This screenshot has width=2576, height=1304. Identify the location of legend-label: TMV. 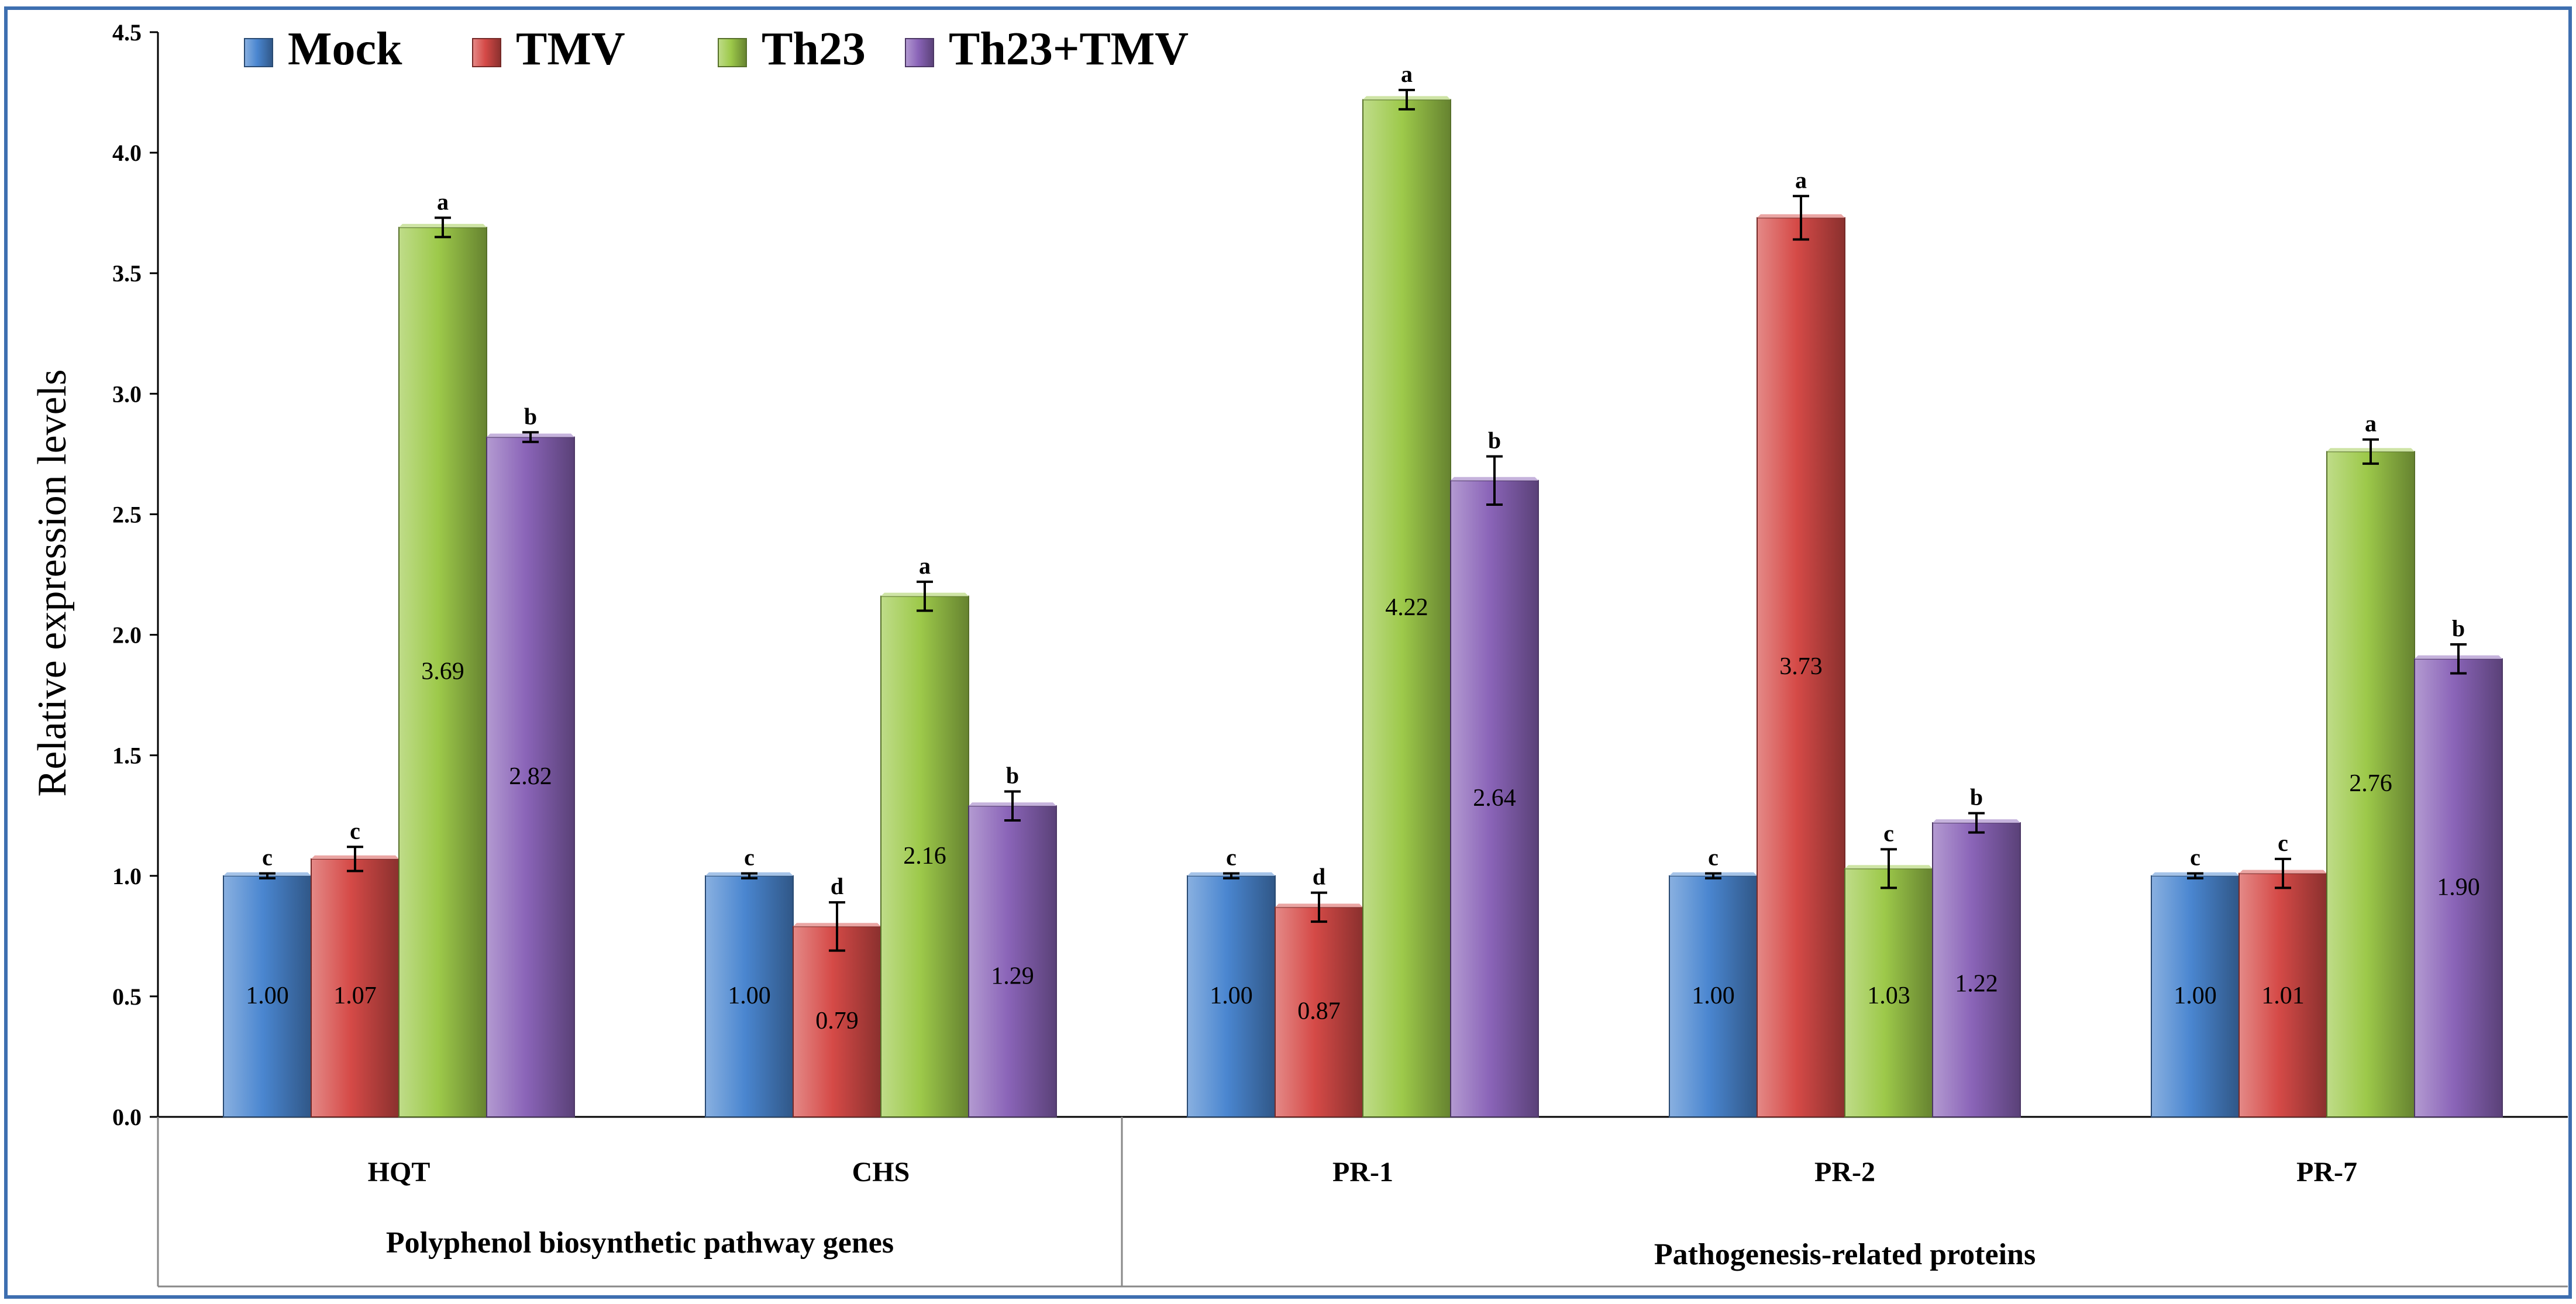
(570, 49).